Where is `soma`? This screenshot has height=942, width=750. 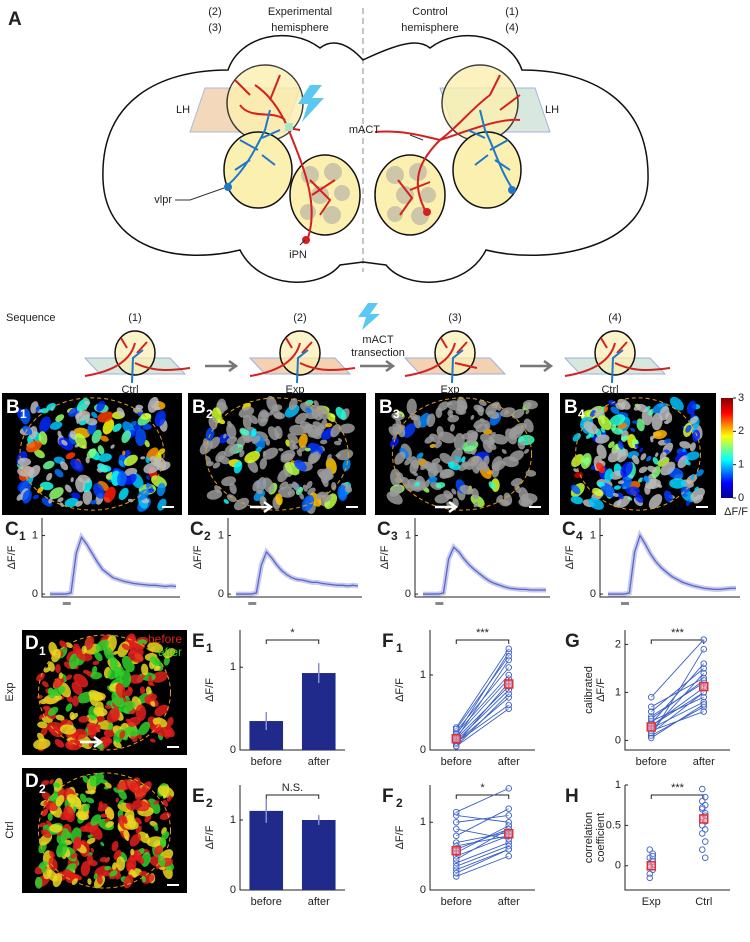 soma is located at coordinates (306, 240).